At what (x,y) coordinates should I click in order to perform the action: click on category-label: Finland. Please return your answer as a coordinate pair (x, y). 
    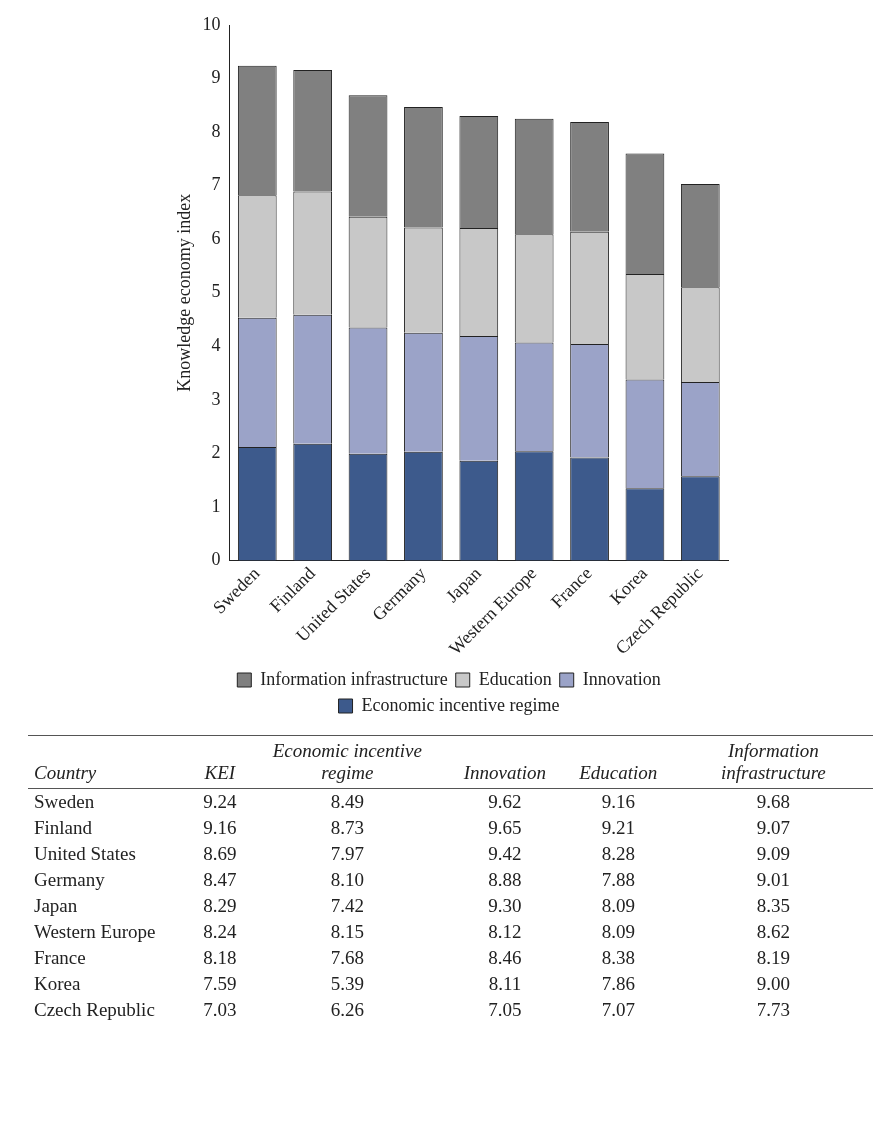
    Looking at the image, I should click on (63, 828).